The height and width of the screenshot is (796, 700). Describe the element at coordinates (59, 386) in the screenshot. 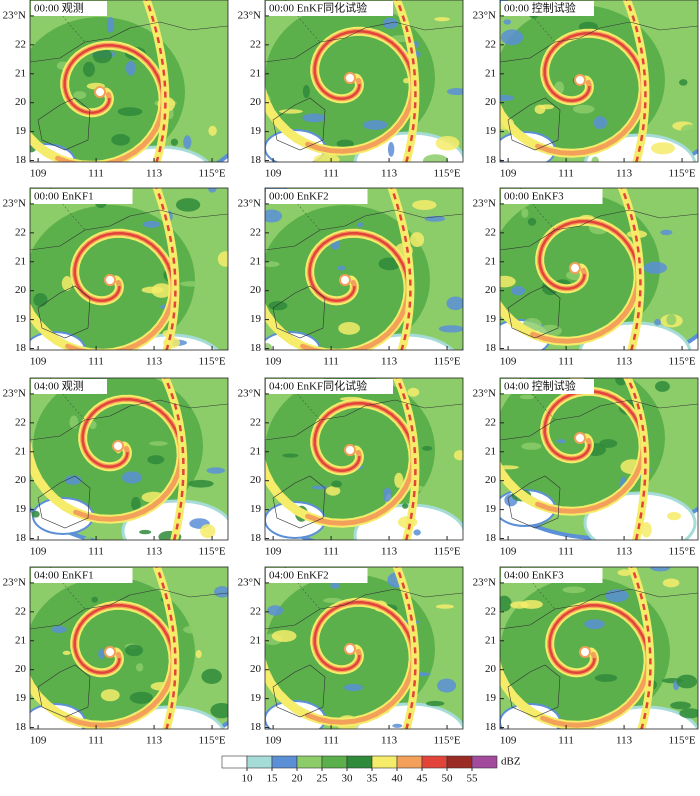

I see `panel-title: 04:00 观测` at that location.